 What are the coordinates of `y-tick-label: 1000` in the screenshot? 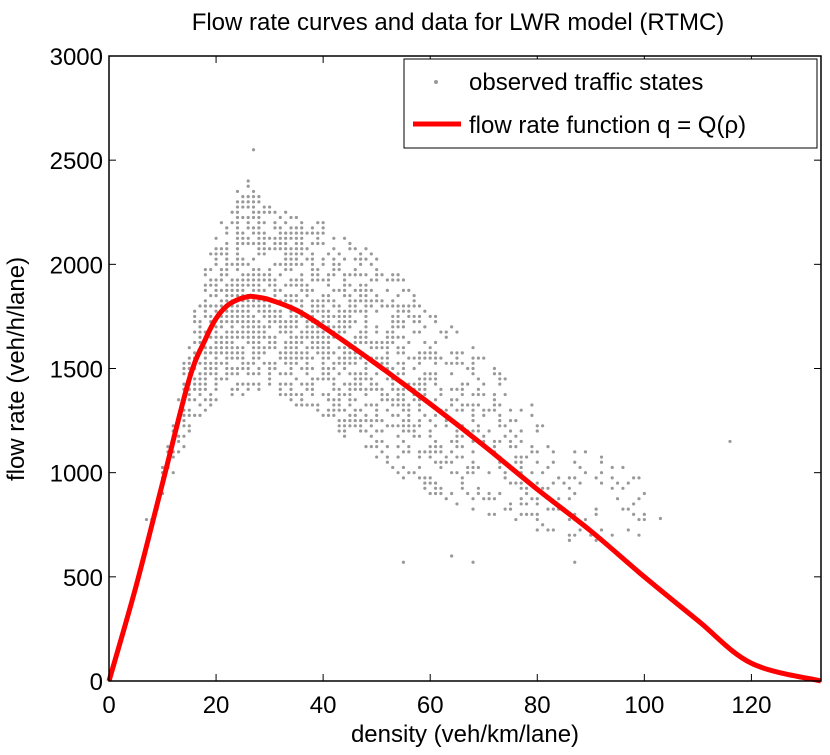 It's located at (76, 474).